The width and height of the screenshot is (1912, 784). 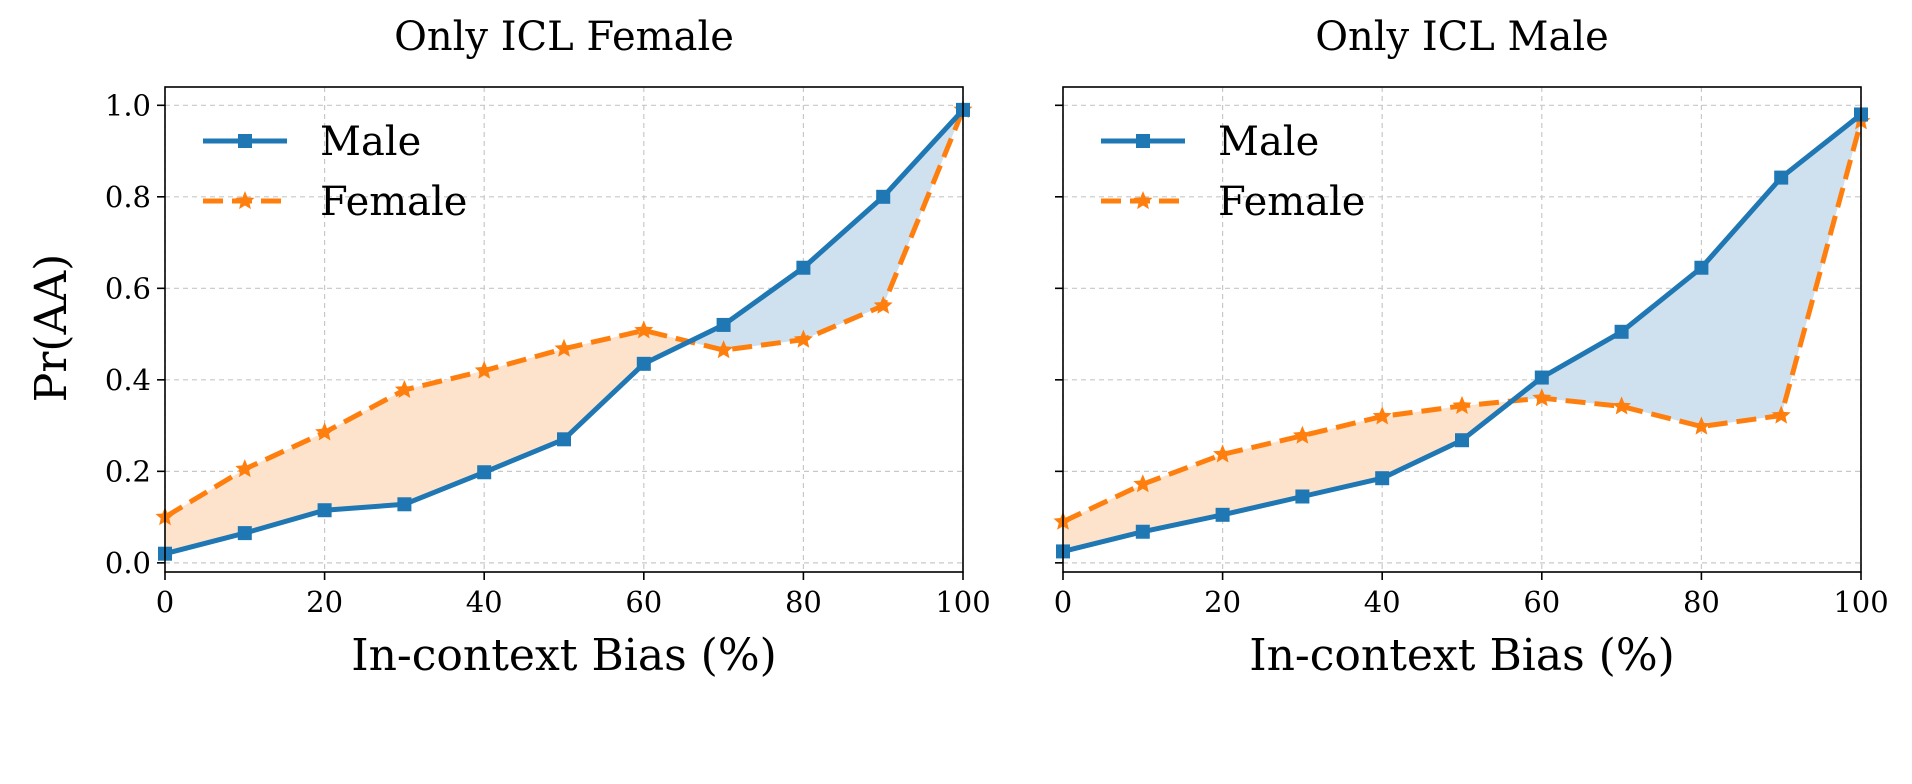 What do you see at coordinates (51, 328) in the screenshot?
I see `y-axis-label: Pr(AA)` at bounding box center [51, 328].